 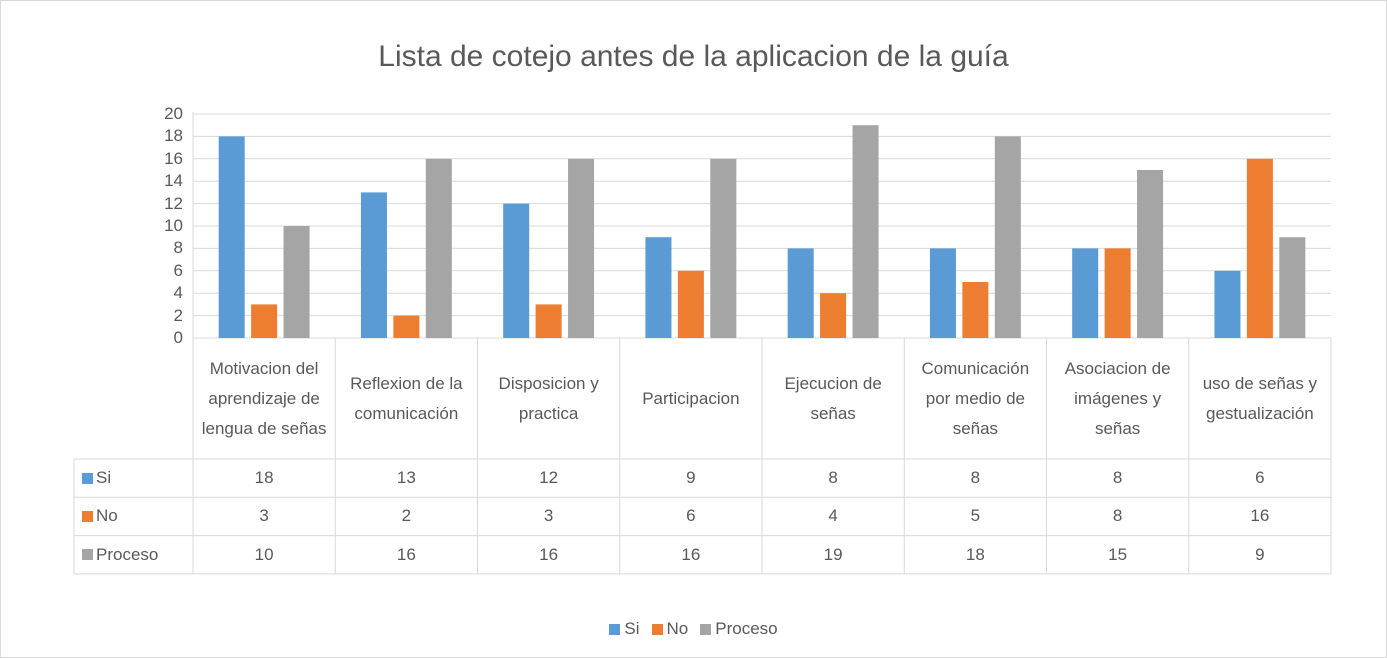 I want to click on table-value: 4, so click(x=833, y=516).